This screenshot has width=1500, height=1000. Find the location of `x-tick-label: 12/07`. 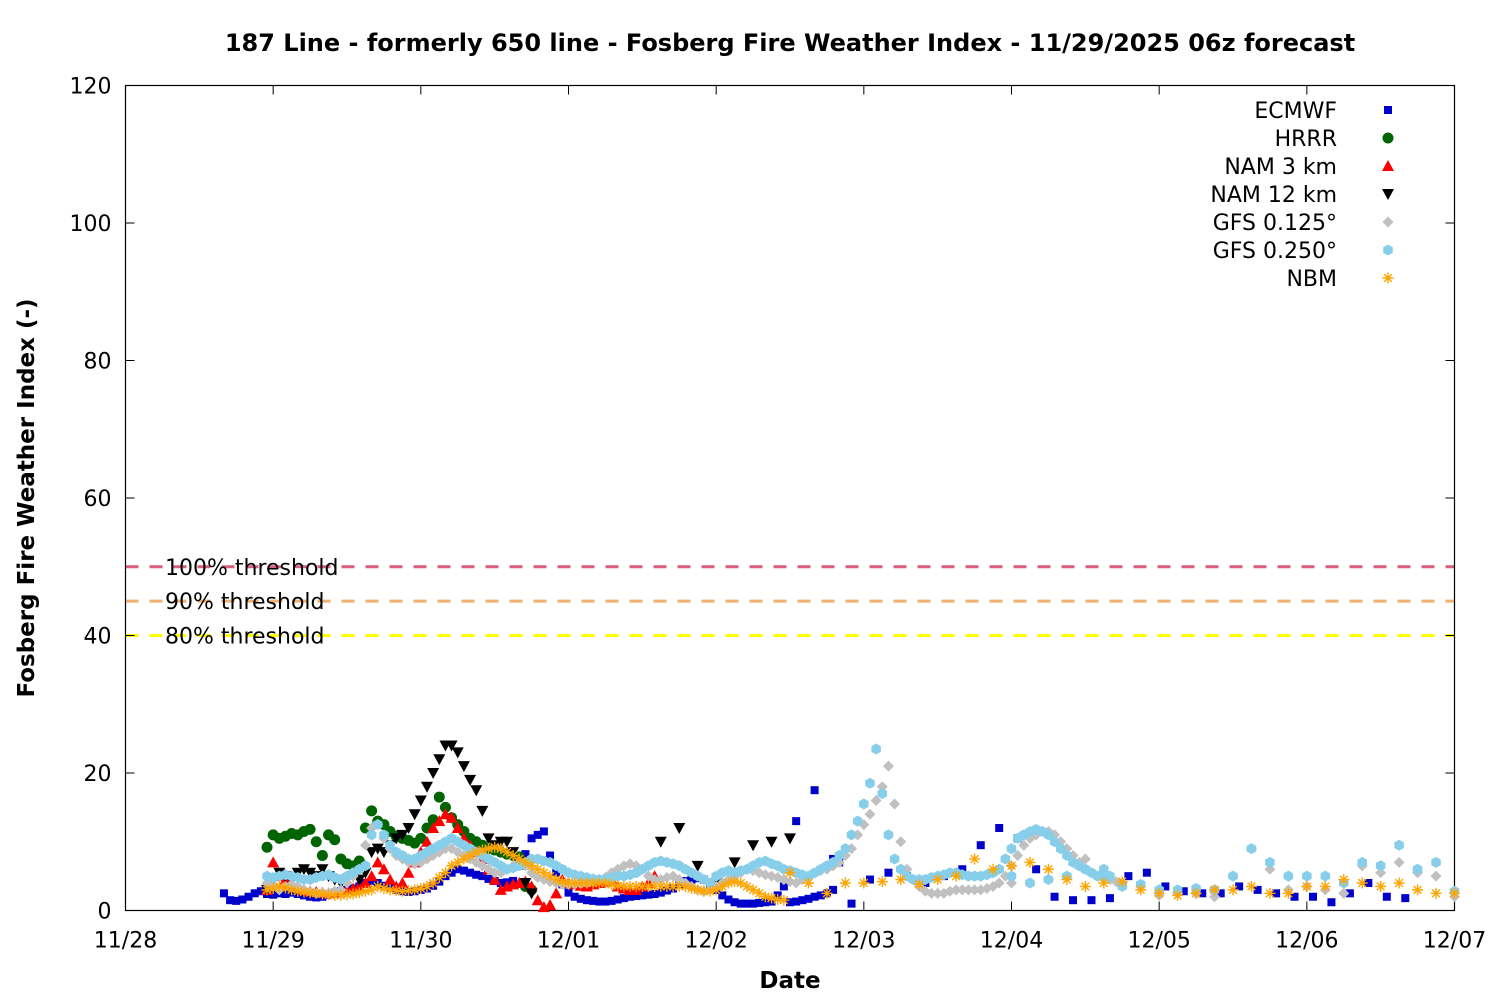

x-tick-label: 12/07 is located at coordinates (1454, 941).